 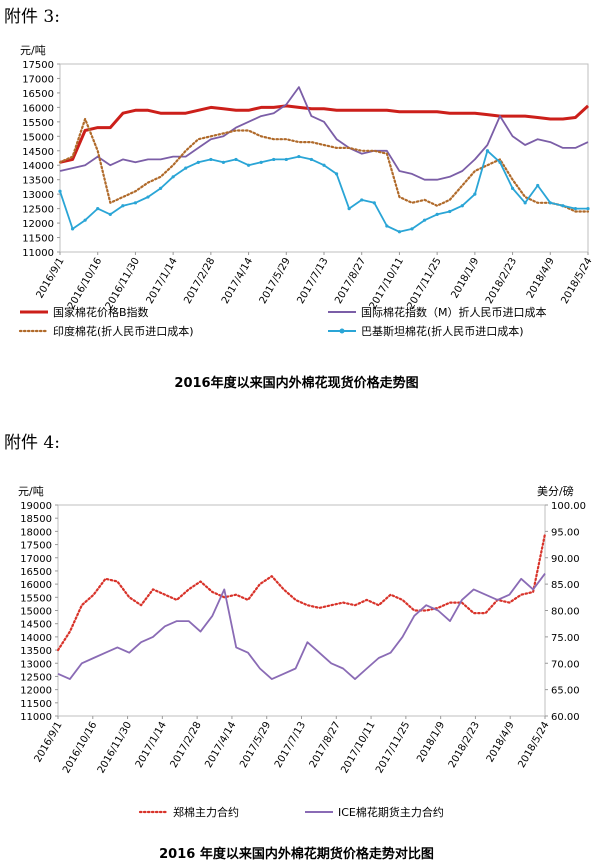 I want to click on legend-marker, so click(x=342, y=331).